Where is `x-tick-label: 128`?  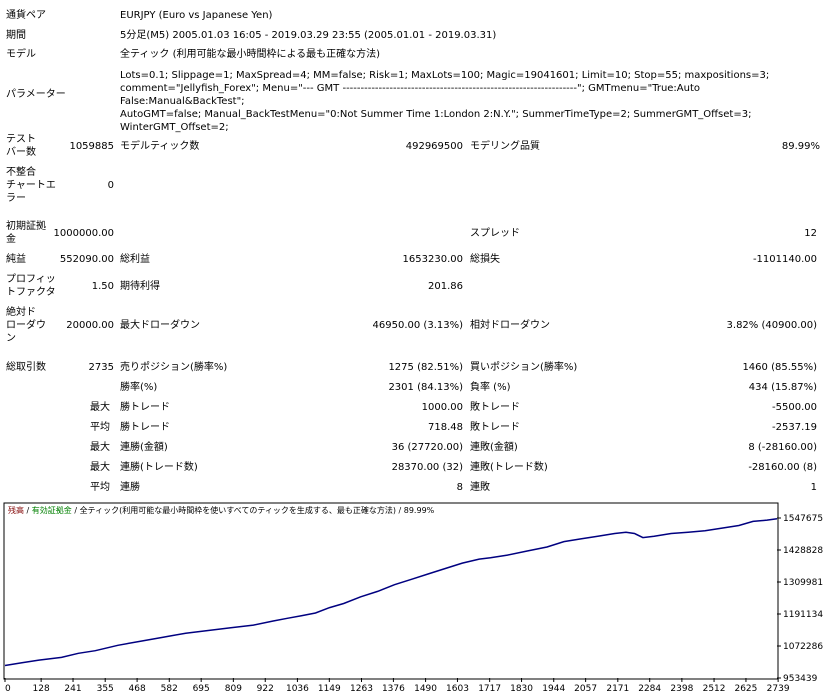
x-tick-label: 128 is located at coordinates (41, 689).